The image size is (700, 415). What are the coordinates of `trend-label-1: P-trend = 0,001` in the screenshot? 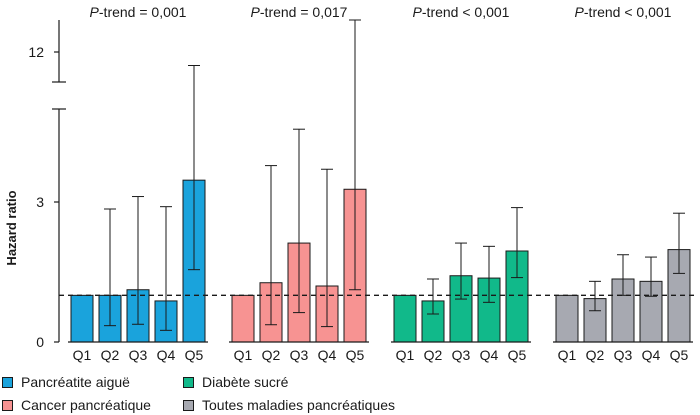 It's located at (138, 12).